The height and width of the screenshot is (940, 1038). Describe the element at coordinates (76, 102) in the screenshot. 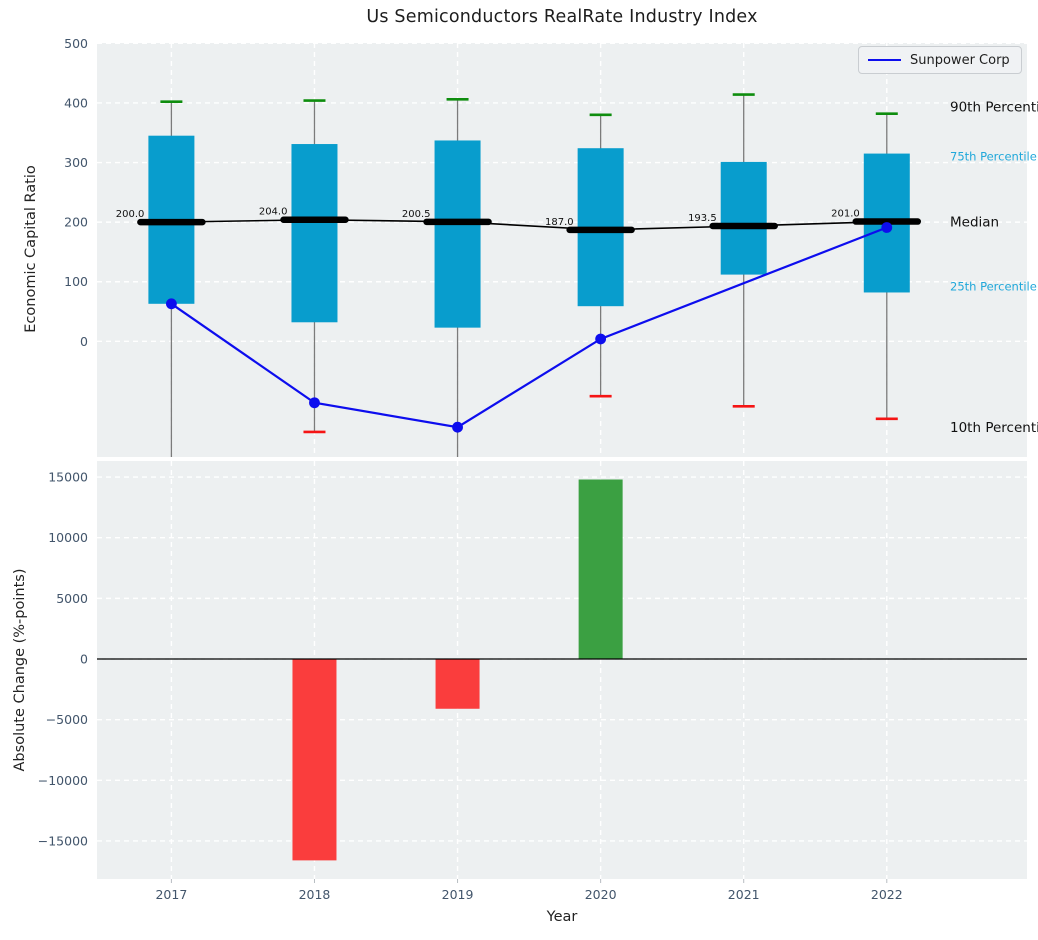

I see `top-ytick-400: 400` at that location.